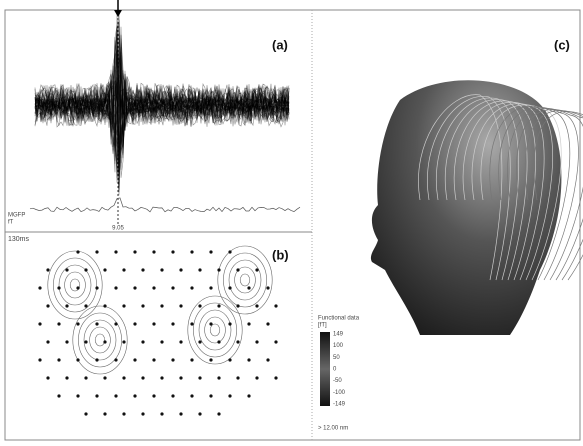 This screenshot has width=583, height=446. Describe the element at coordinates (562, 44) in the screenshot. I see `panel-label: (c)` at that location.